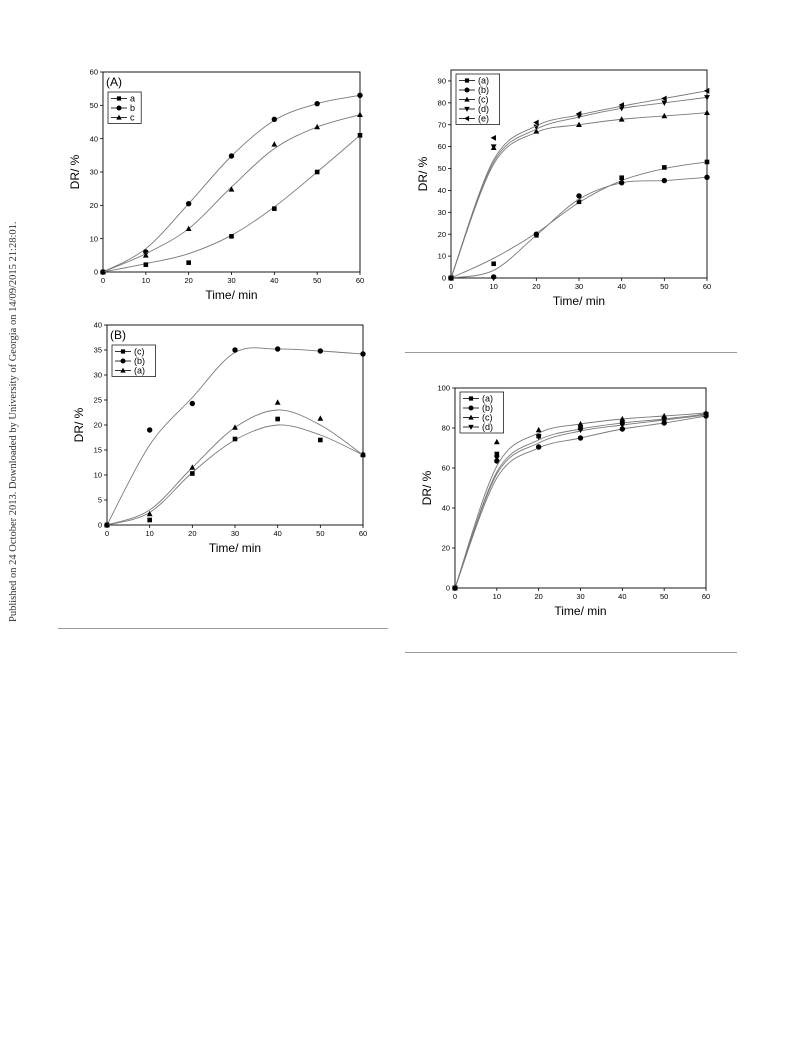 The height and width of the screenshot is (1039, 793). What do you see at coordinates (320, 533) in the screenshot?
I see `x-tick-label: 50` at bounding box center [320, 533].